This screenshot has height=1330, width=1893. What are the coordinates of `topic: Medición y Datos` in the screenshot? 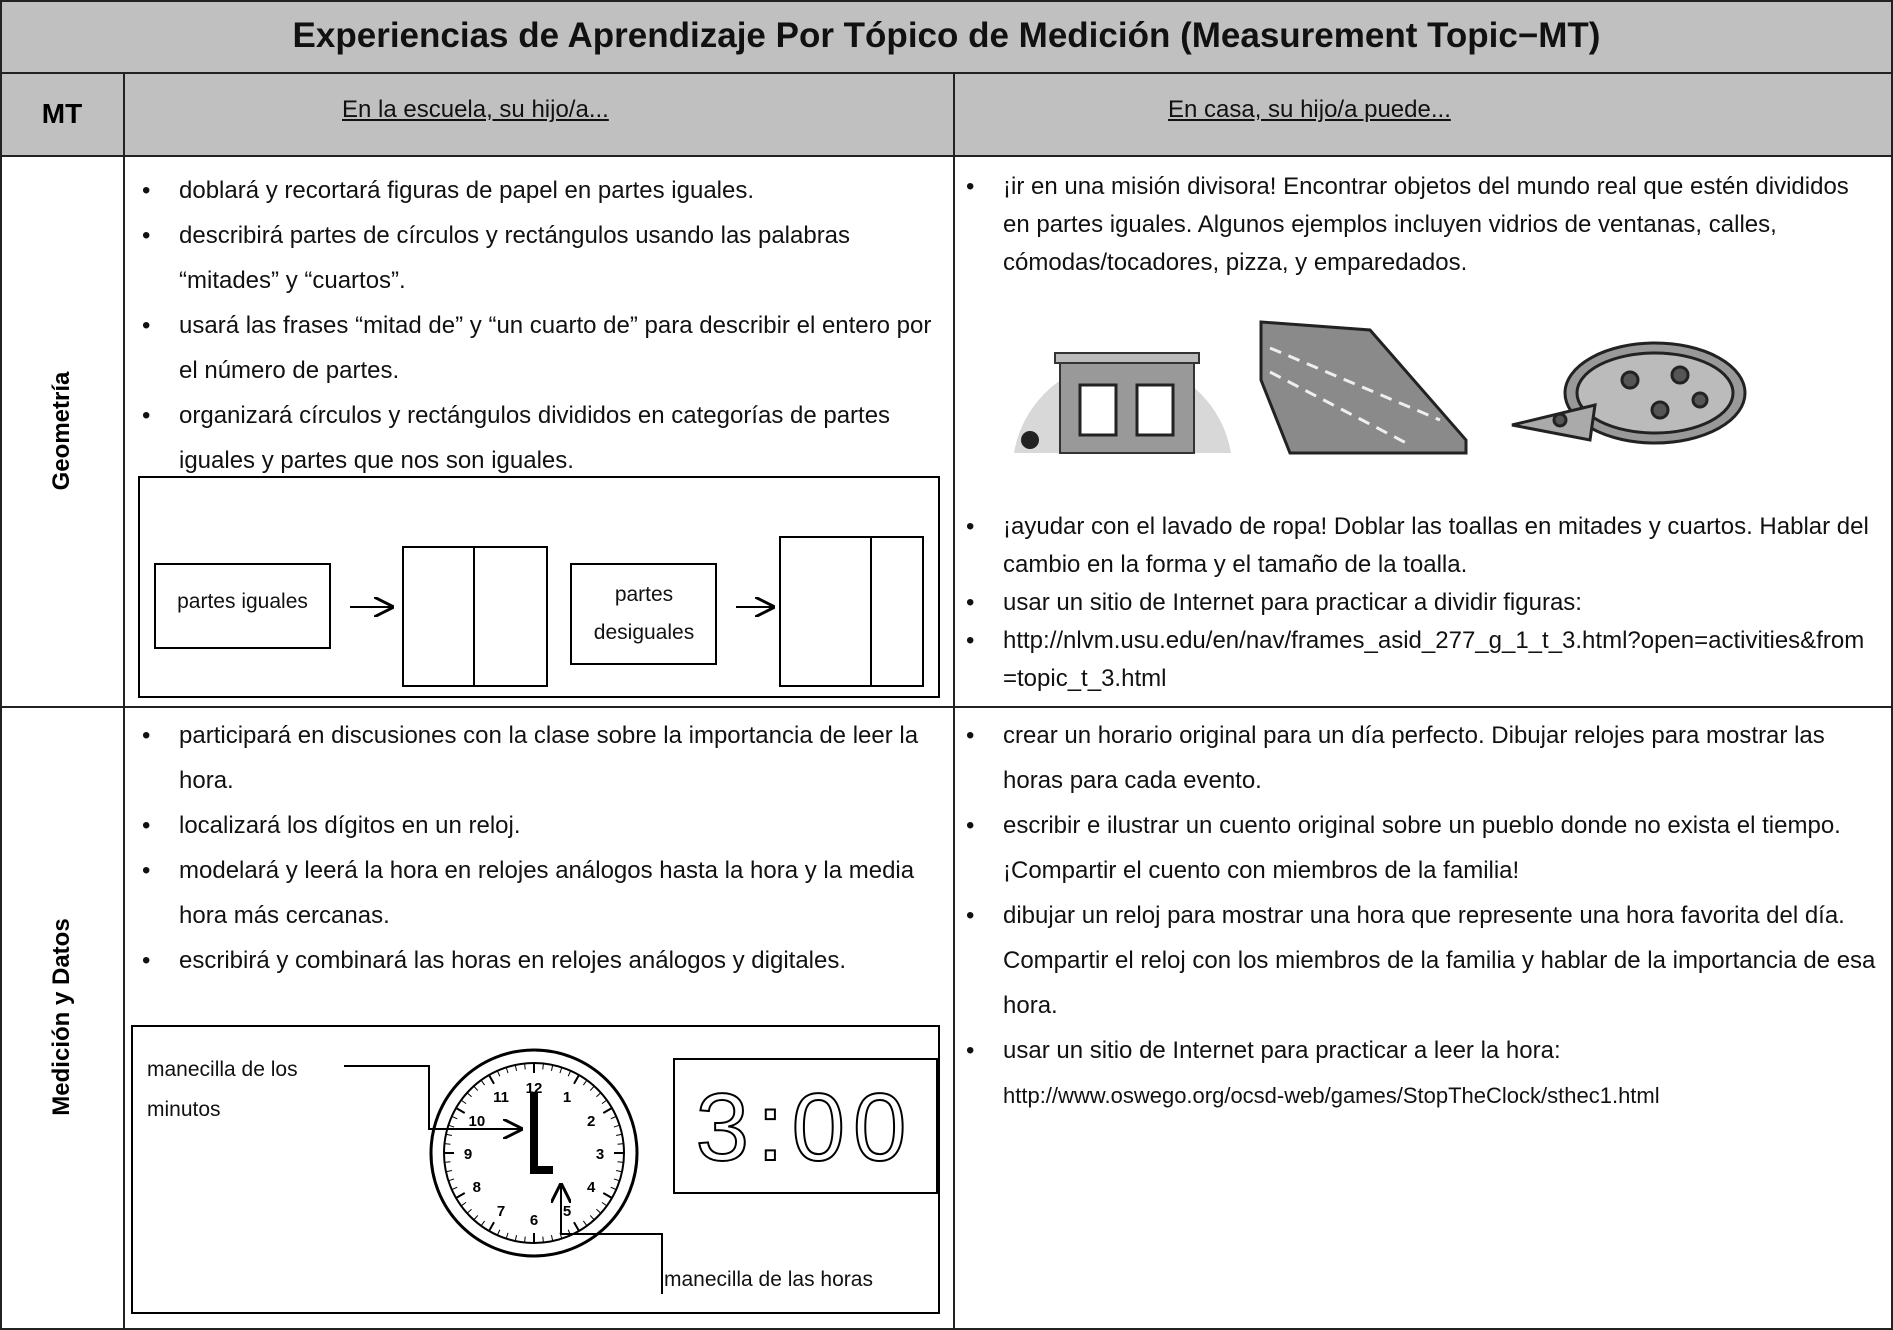 It's located at (61, 1017).